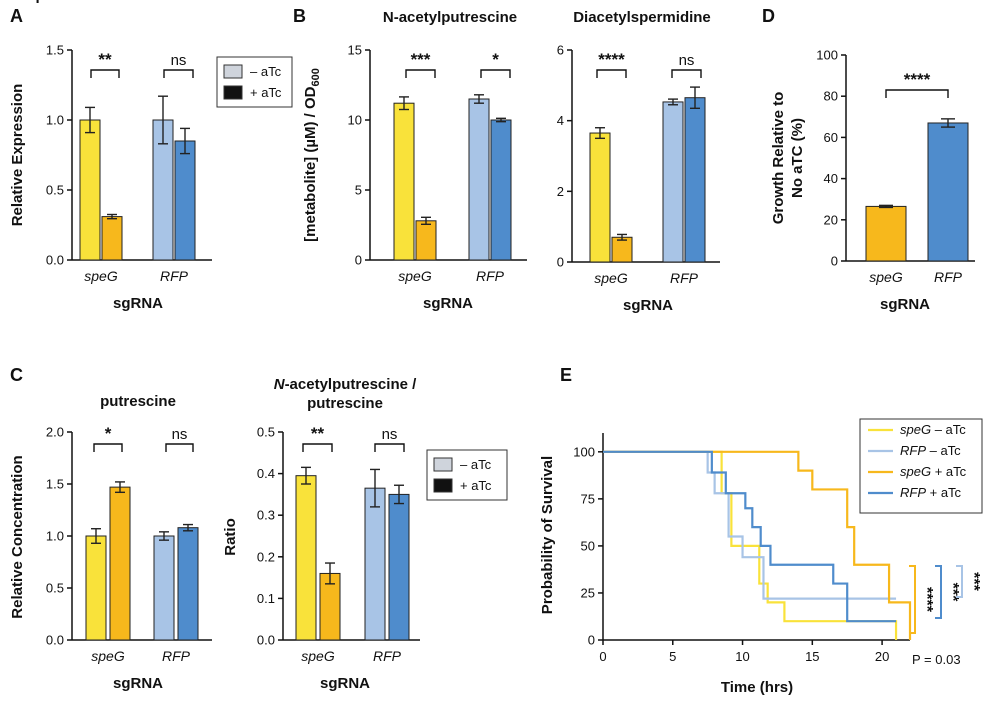 Image resolution: width=992 pixels, height=706 pixels. Describe the element at coordinates (266, 556) in the screenshot. I see `y-tick-label: 0.2` at that location.